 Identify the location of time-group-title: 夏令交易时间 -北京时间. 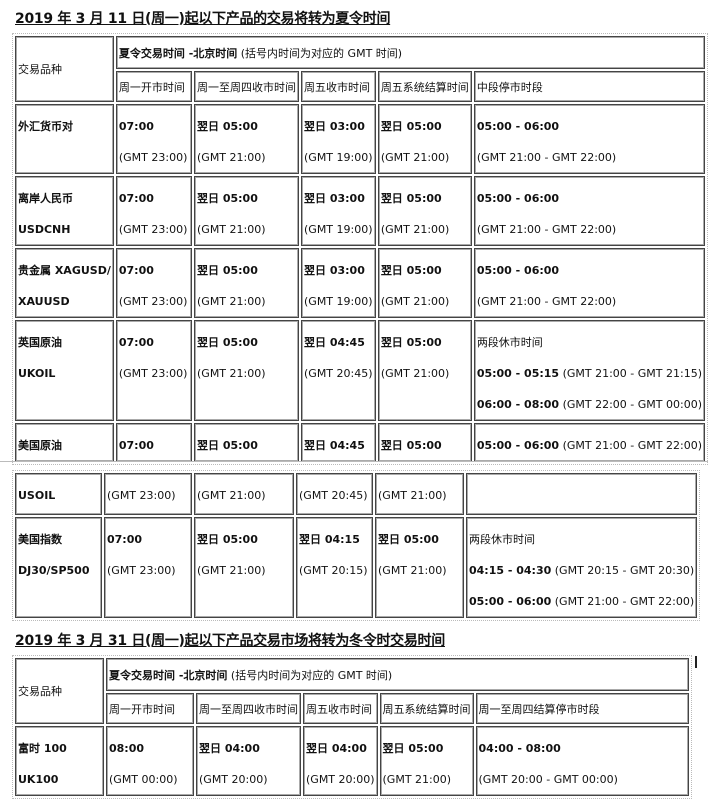
(168, 675).